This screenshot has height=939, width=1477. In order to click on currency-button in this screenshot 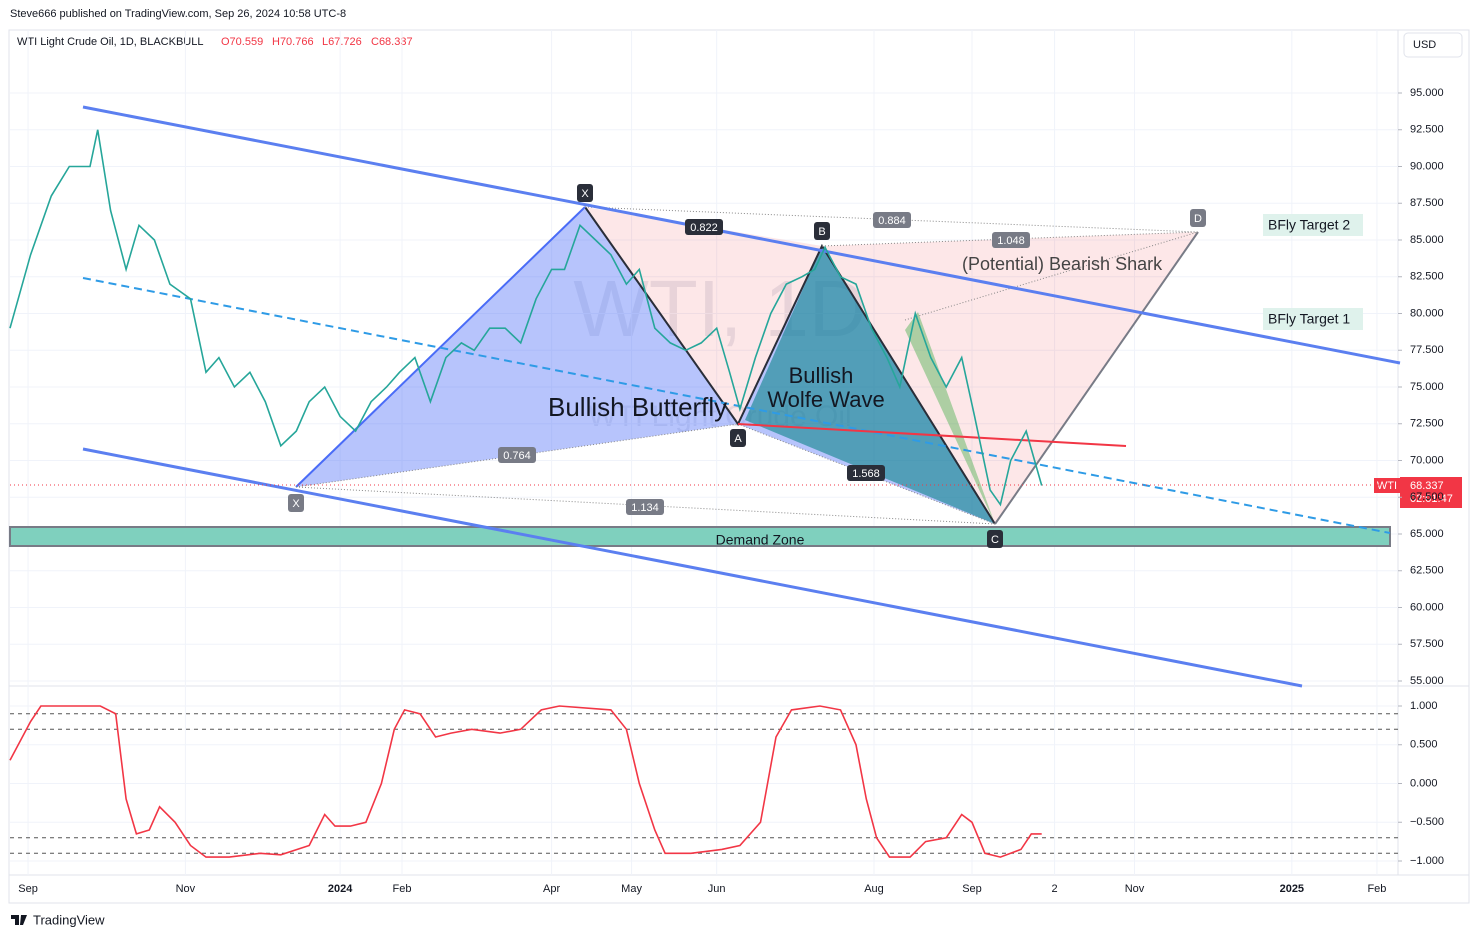, I will do `click(1433, 45)`.